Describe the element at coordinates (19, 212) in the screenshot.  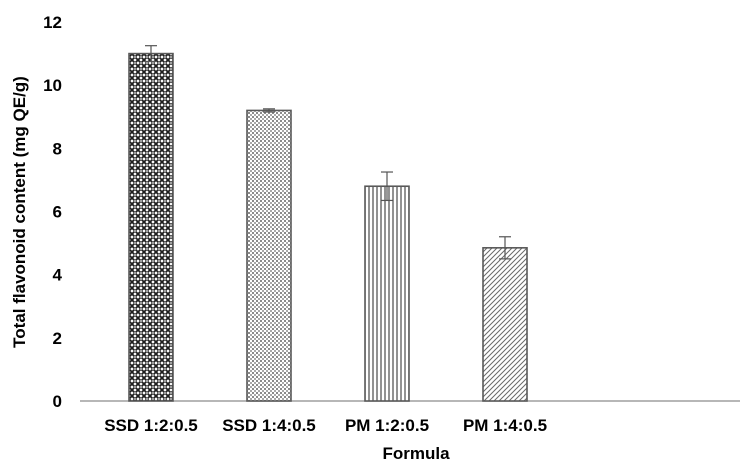
I see `y-axis-title: Total flavonoid content (mg QE/g)` at that location.